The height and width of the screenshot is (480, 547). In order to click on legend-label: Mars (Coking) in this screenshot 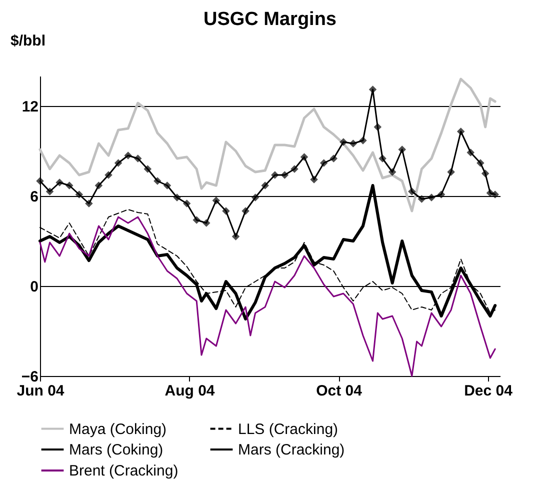, I will do `click(116, 450)`.